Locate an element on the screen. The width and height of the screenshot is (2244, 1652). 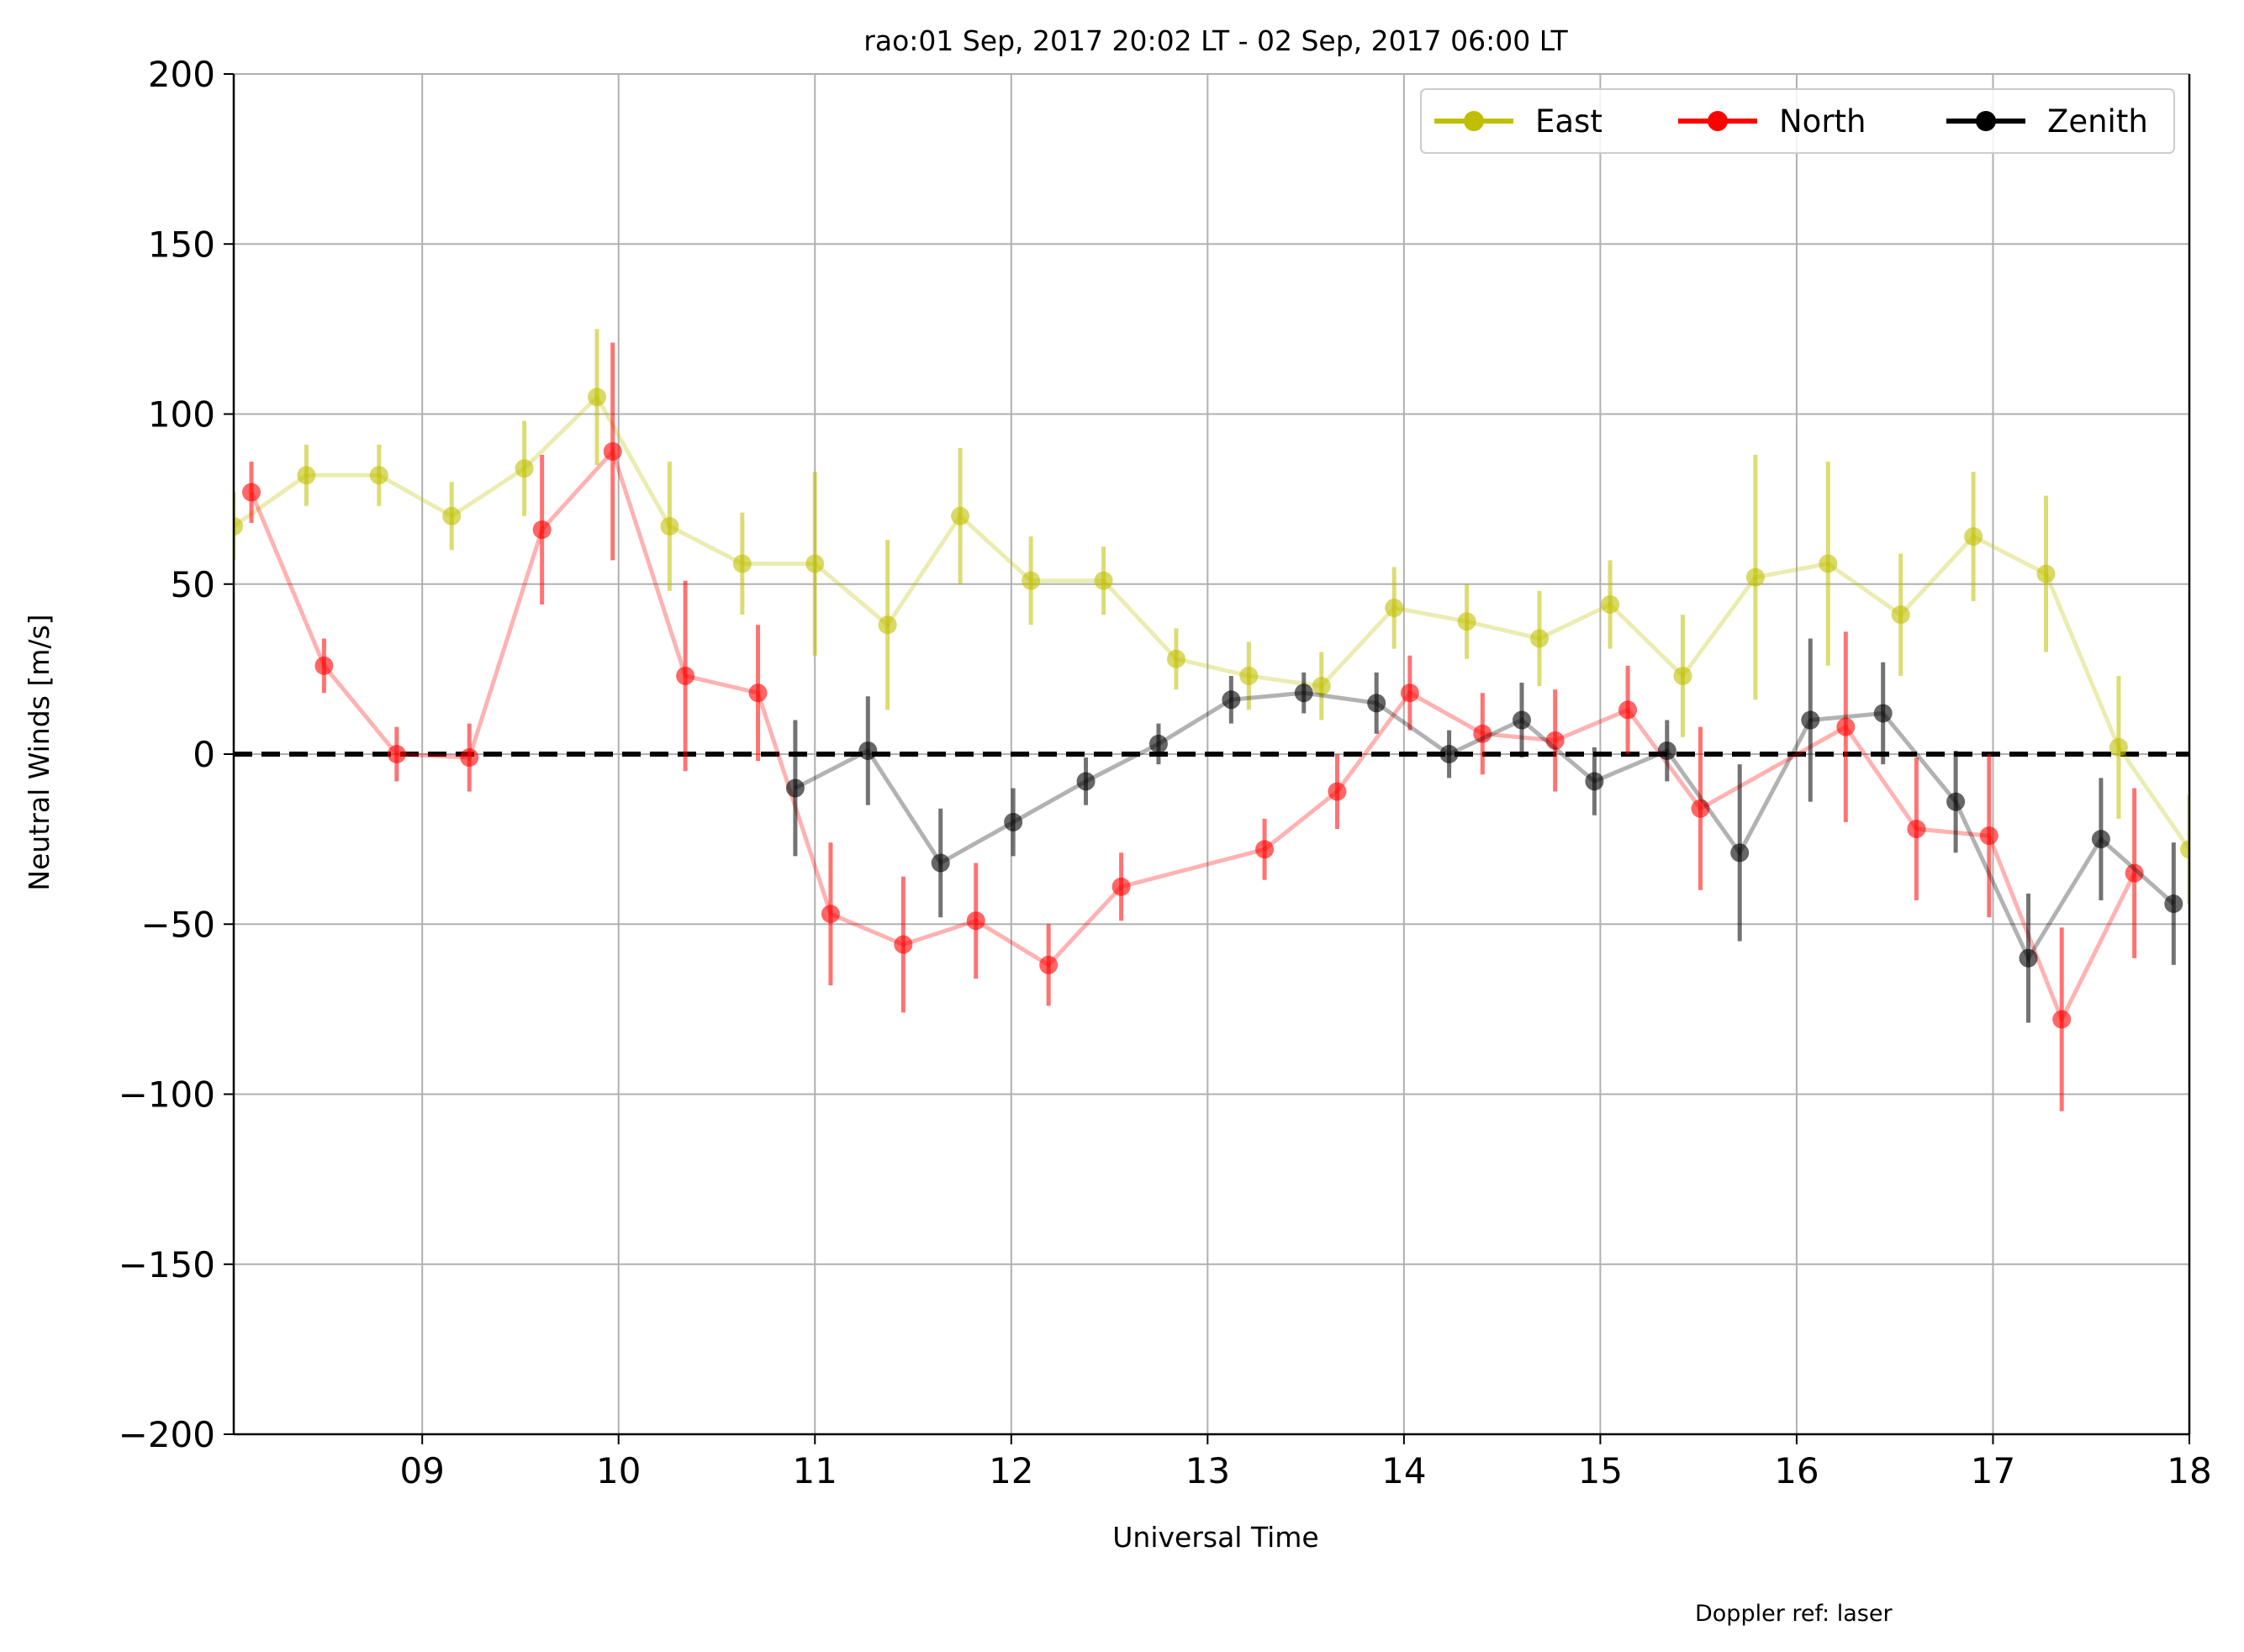
legend-entry-north: North is located at coordinates (1772, 121).